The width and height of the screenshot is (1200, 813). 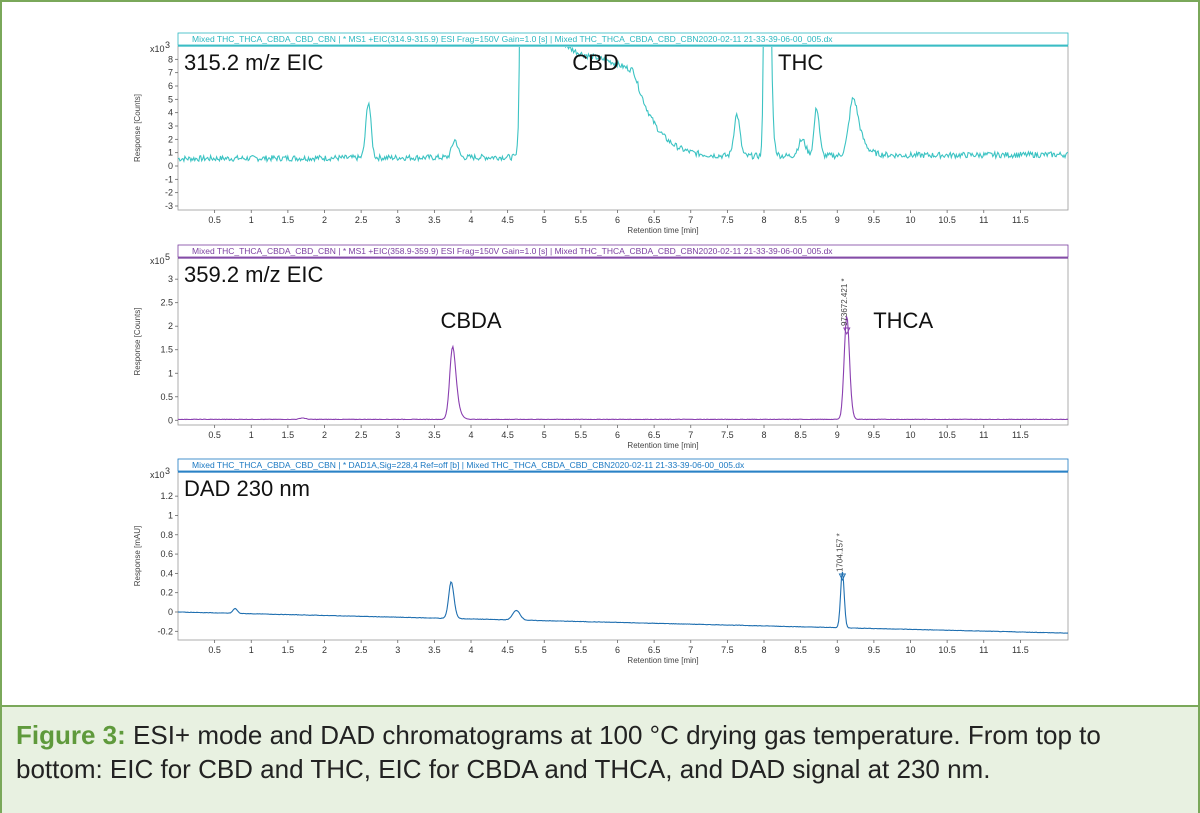 What do you see at coordinates (137, 556) in the screenshot?
I see `y-axis-label: Response [mAU]` at bounding box center [137, 556].